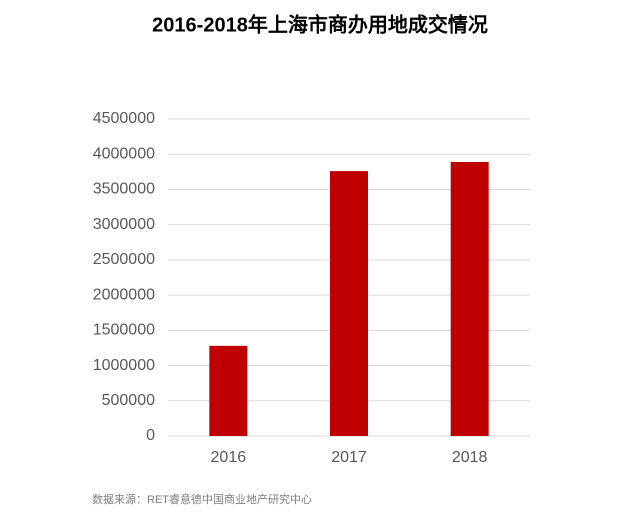 The height and width of the screenshot is (520, 640). I want to click on y-tick-label: 3000000, so click(124, 224).